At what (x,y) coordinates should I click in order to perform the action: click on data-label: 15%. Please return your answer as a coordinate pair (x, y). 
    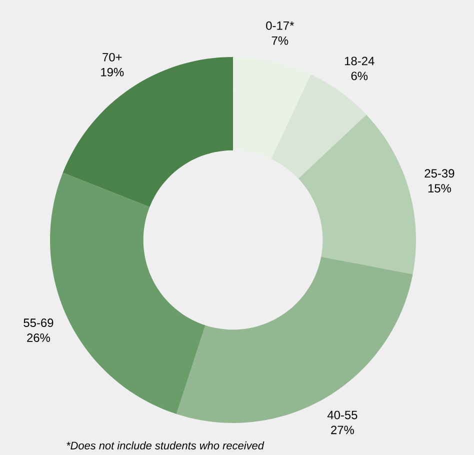
    Looking at the image, I should click on (440, 188).